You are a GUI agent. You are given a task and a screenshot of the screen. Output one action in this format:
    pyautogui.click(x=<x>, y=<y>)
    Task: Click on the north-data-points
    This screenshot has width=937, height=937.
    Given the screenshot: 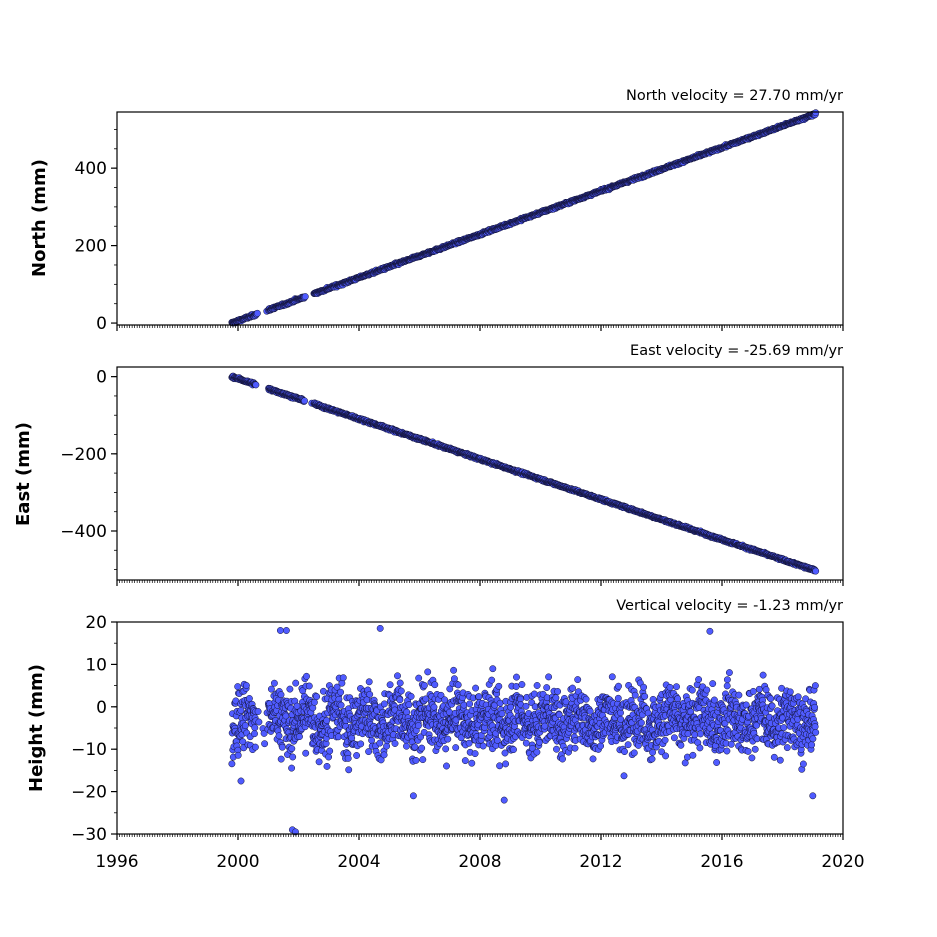 What is the action you would take?
    pyautogui.click(x=524, y=218)
    